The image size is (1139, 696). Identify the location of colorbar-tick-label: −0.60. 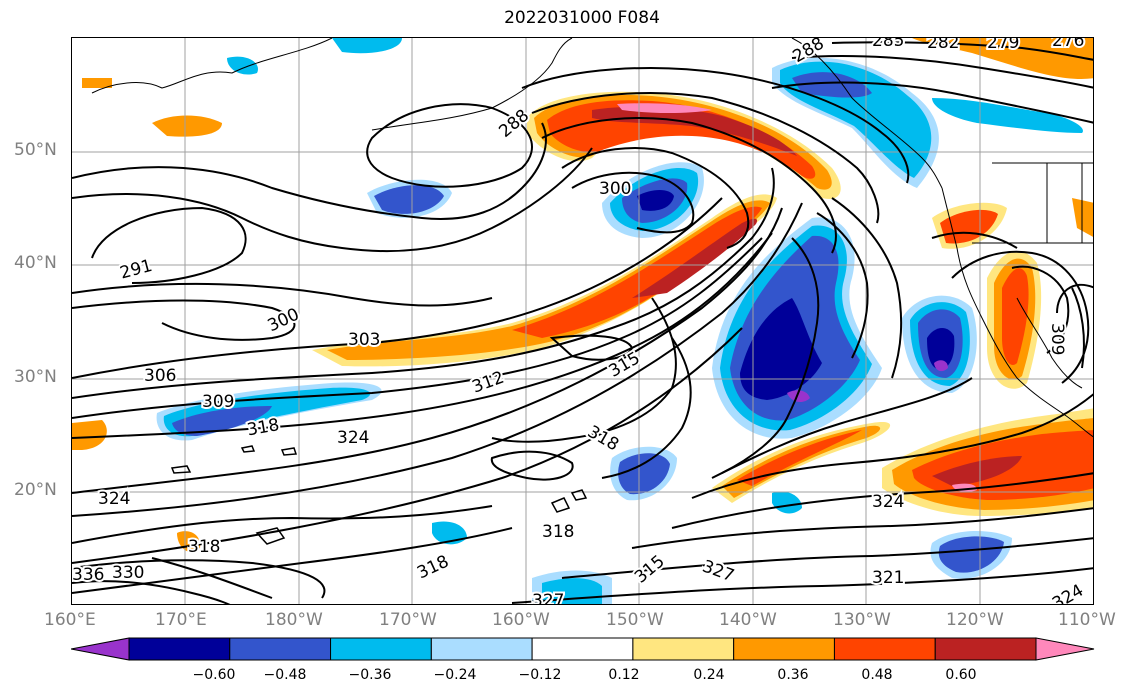
(214, 675).